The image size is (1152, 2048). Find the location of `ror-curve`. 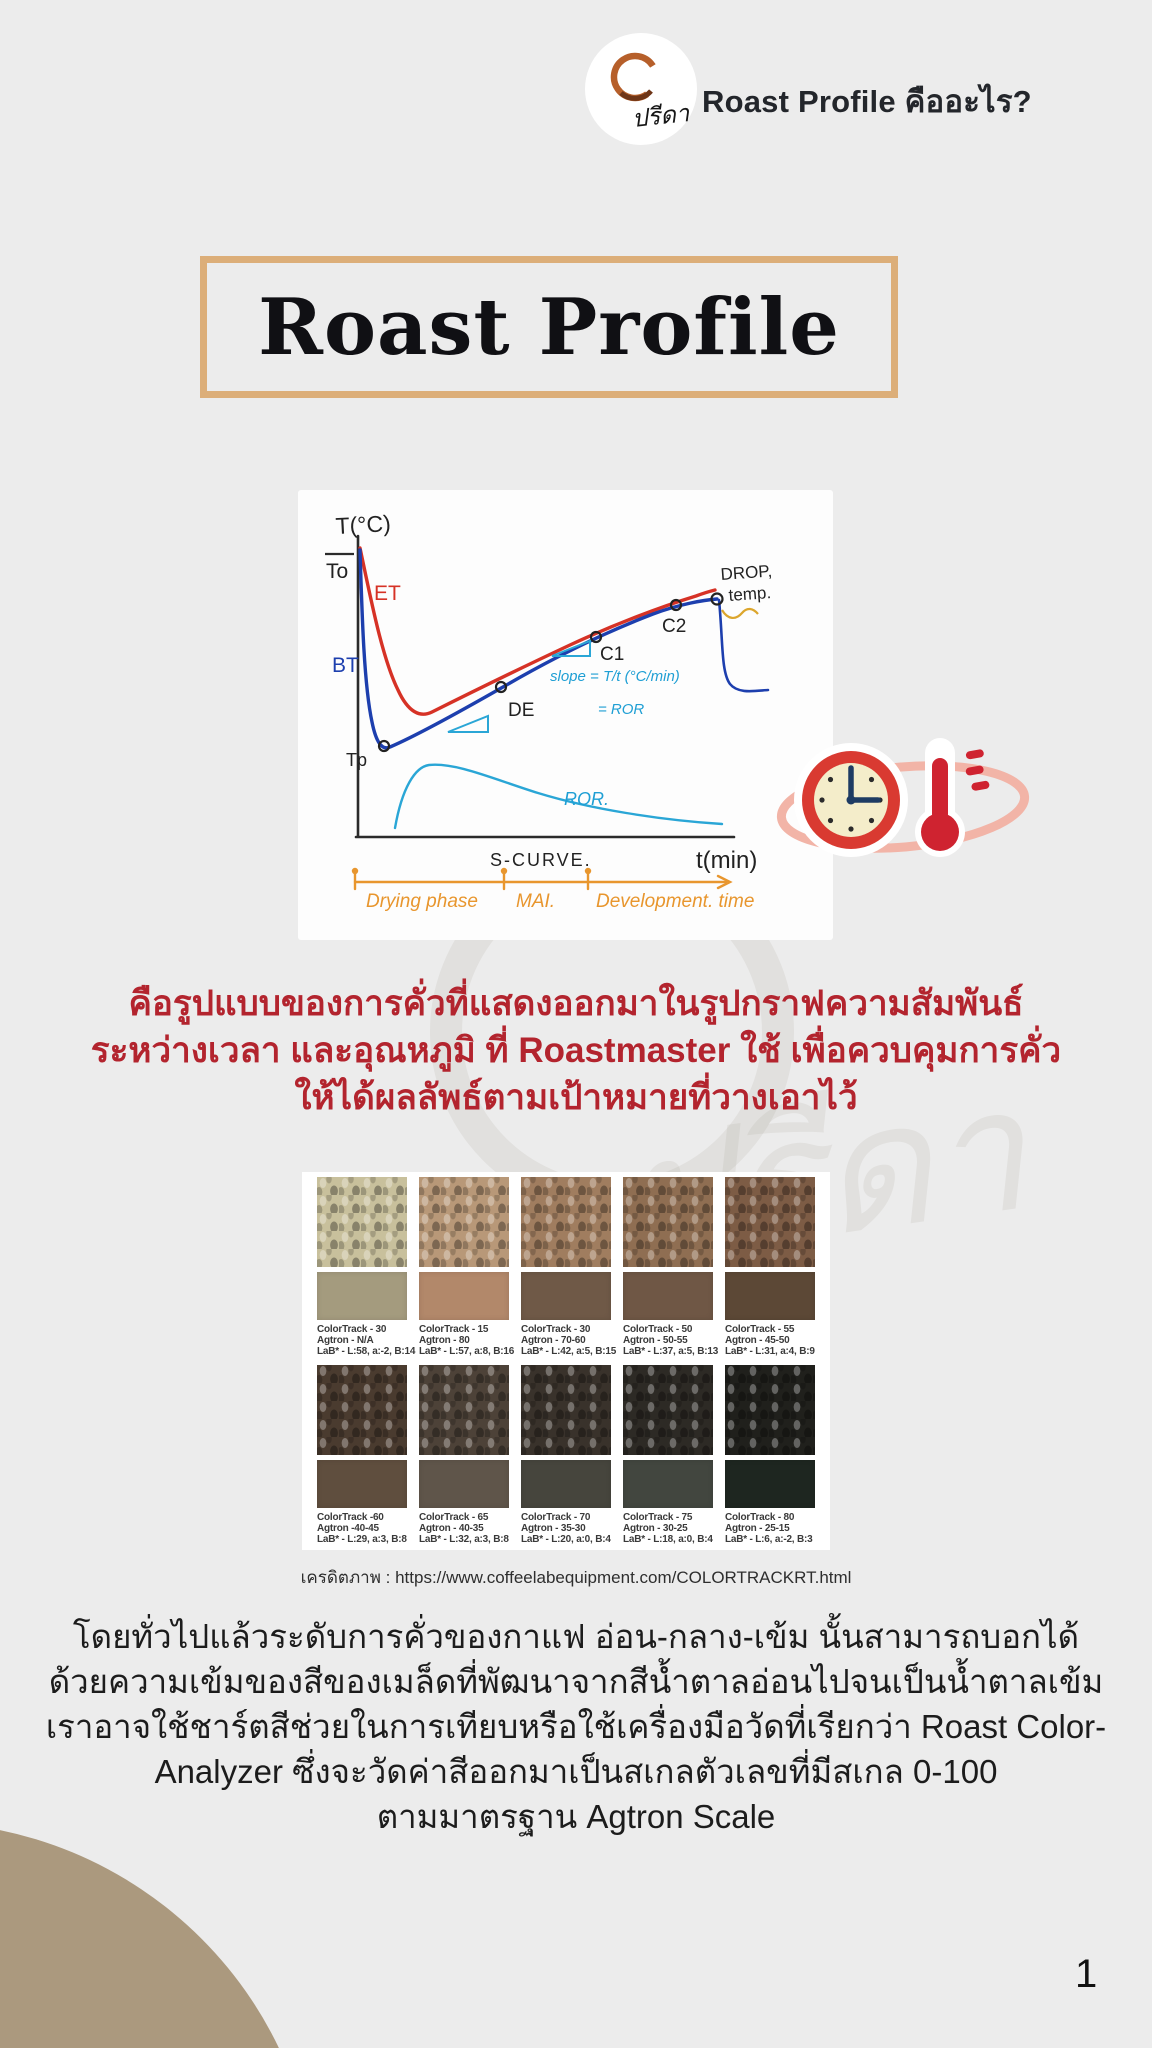

ror-curve is located at coordinates (558, 796).